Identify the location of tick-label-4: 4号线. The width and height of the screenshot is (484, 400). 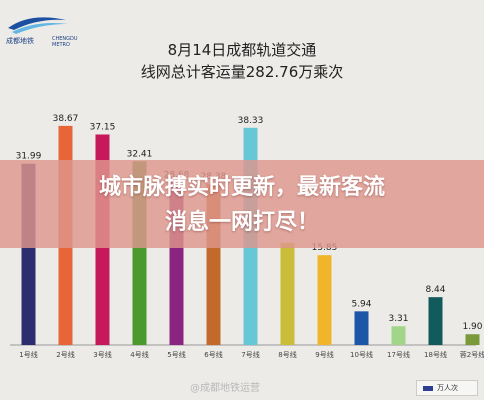
(139, 354).